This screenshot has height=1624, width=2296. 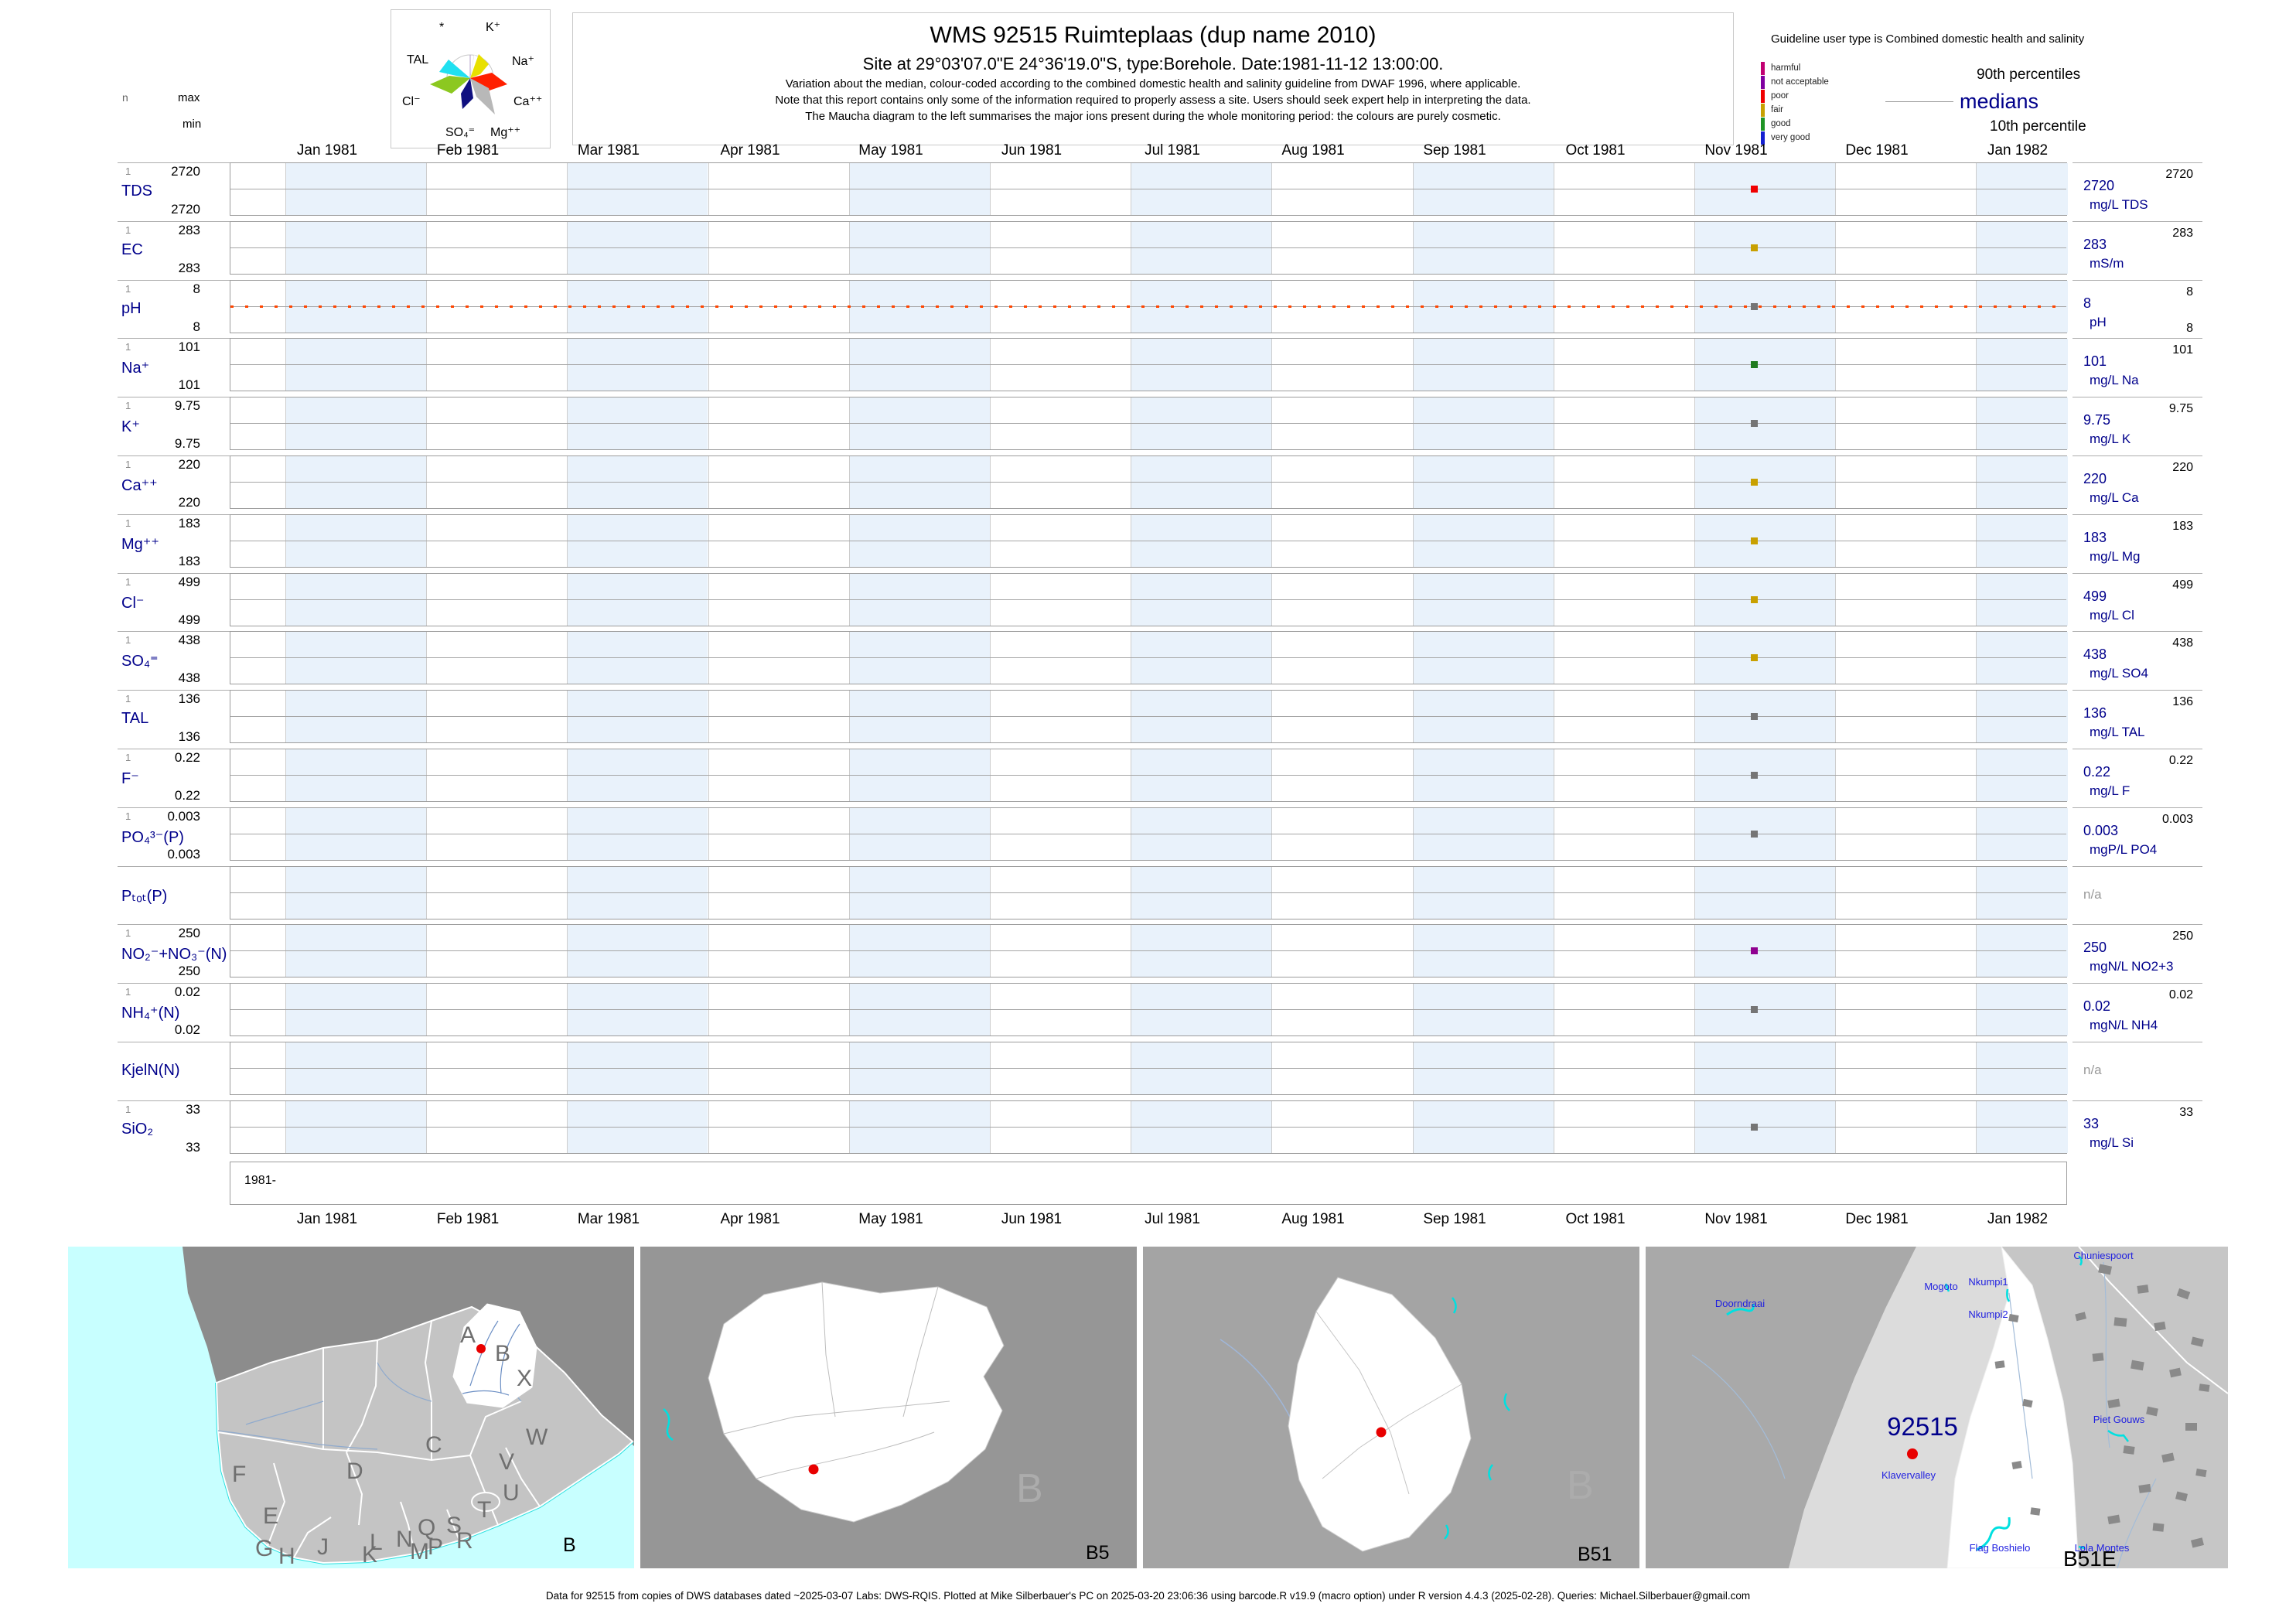 What do you see at coordinates (185, 209) in the screenshot?
I see `min-value: 2720` at bounding box center [185, 209].